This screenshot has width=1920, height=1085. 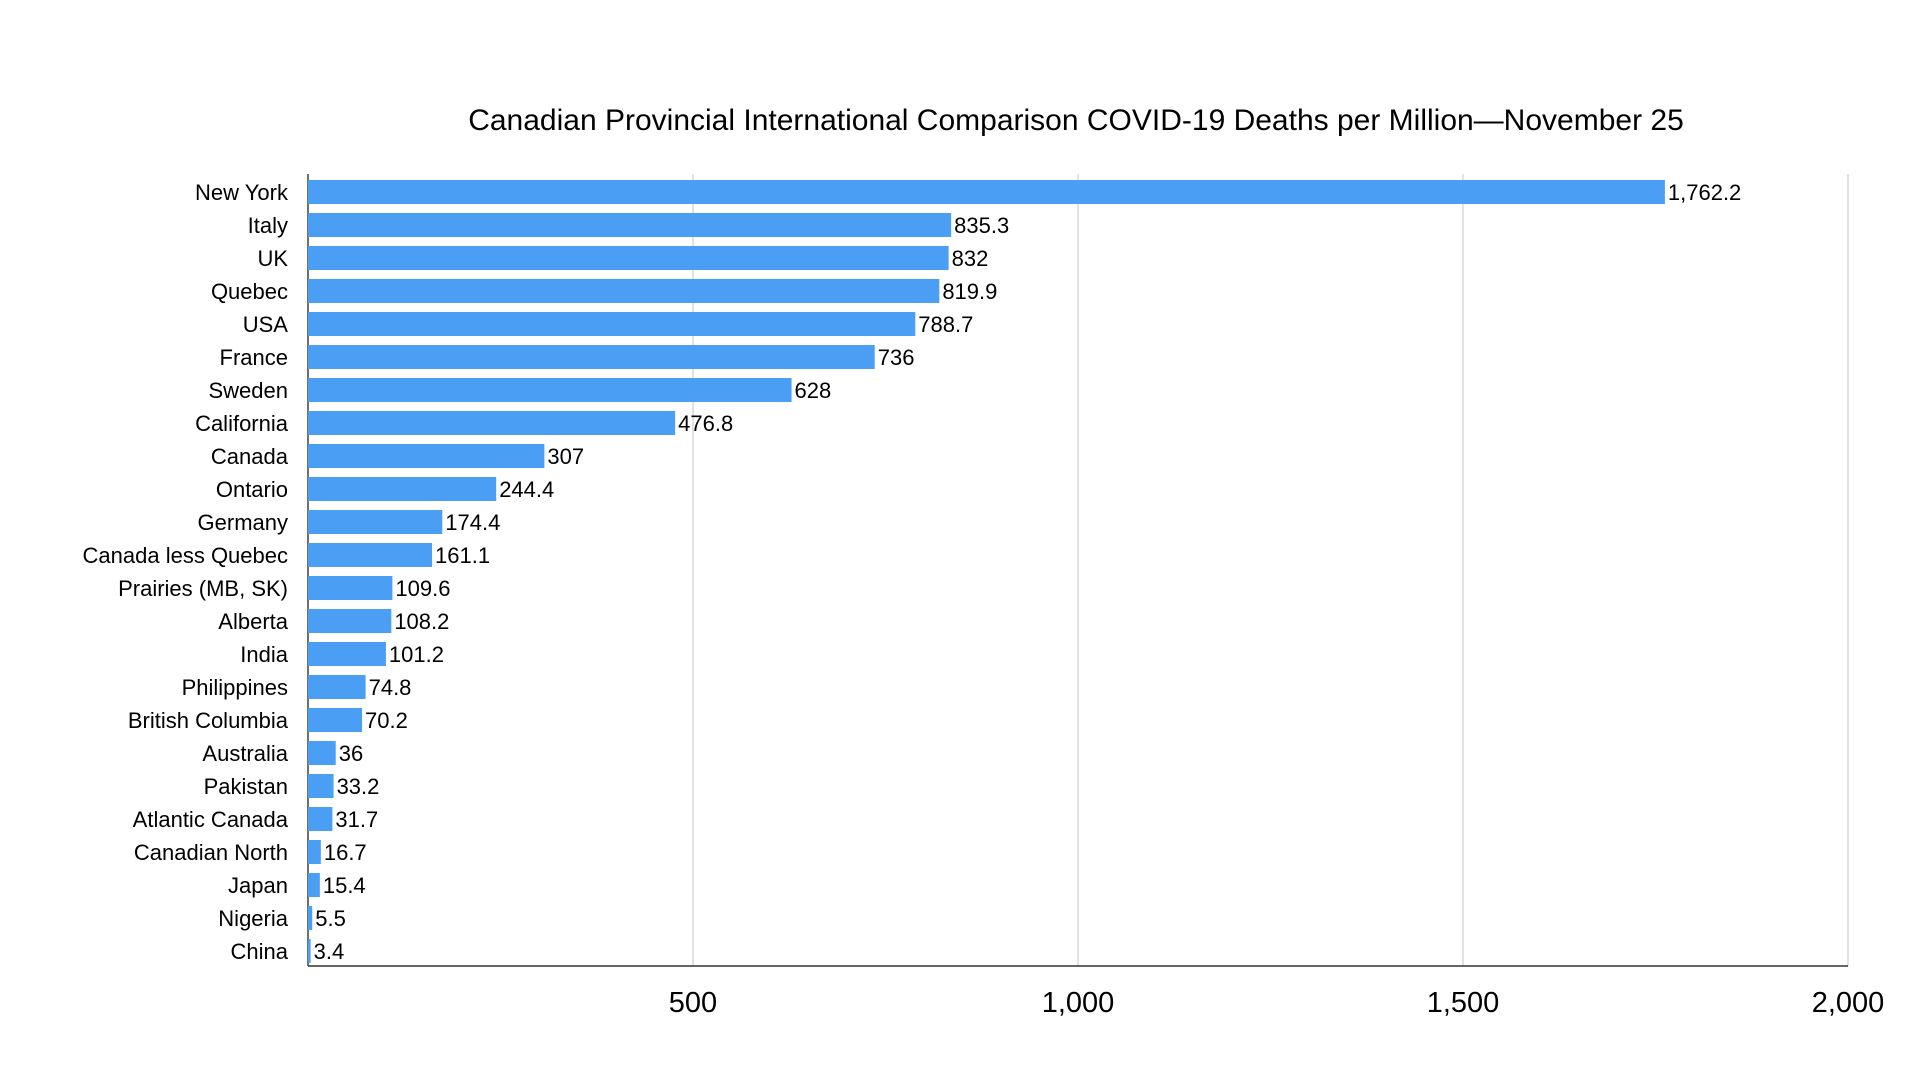 I want to click on category-label: California, so click(x=242, y=423).